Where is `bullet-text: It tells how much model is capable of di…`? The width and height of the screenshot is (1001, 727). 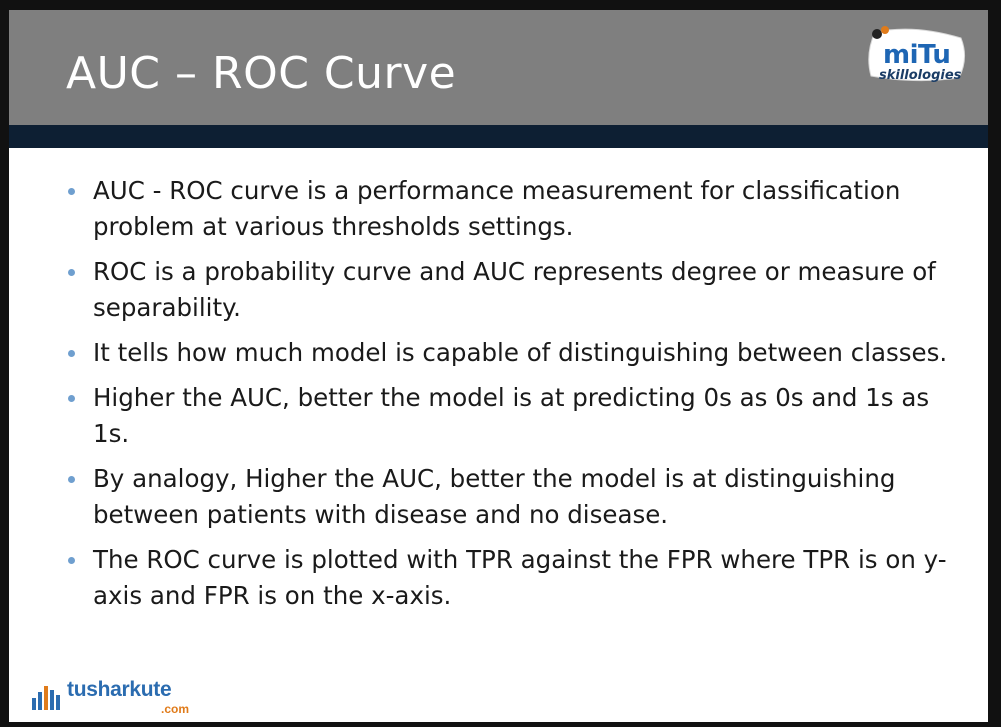 bullet-text: It tells how much model is capable of di… is located at coordinates (520, 352).